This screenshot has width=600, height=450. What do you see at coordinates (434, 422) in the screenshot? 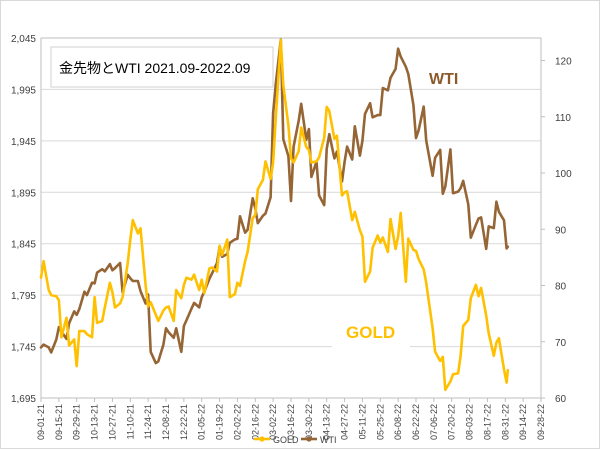
I see `x-tick-label: 07-06-22` at bounding box center [434, 422].